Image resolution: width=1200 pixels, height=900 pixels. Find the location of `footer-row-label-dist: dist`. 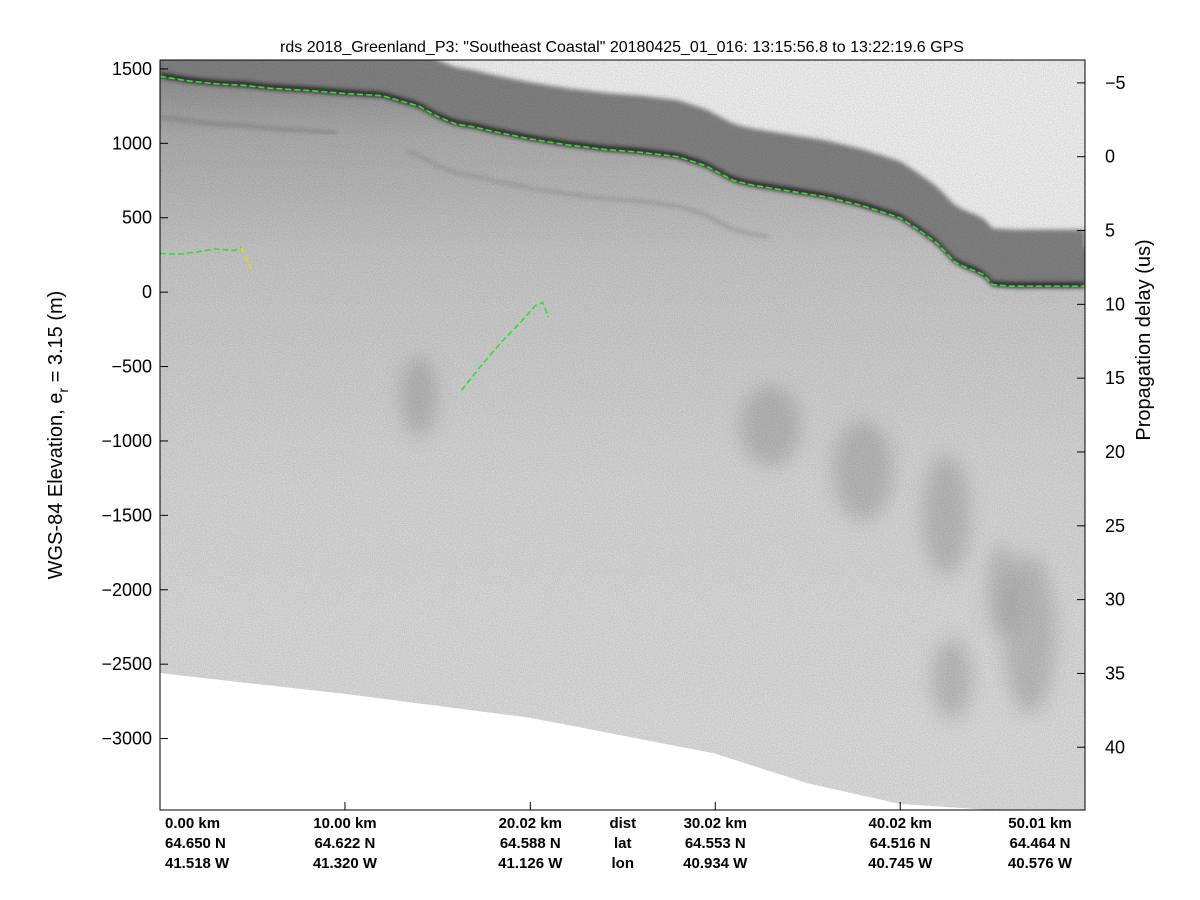

footer-row-label-dist: dist is located at coordinates (622, 823).